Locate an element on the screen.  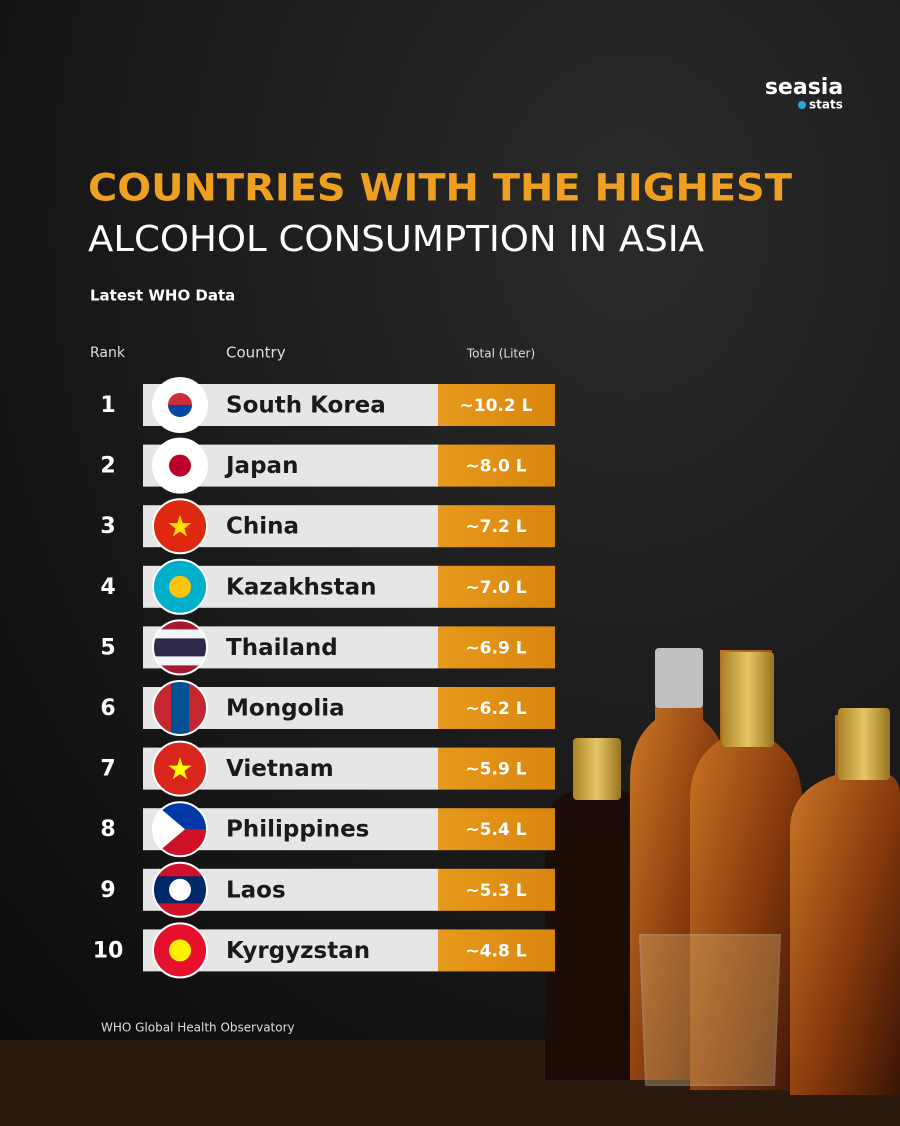
source: WHO Global Health Observatory is located at coordinates (198, 1028).